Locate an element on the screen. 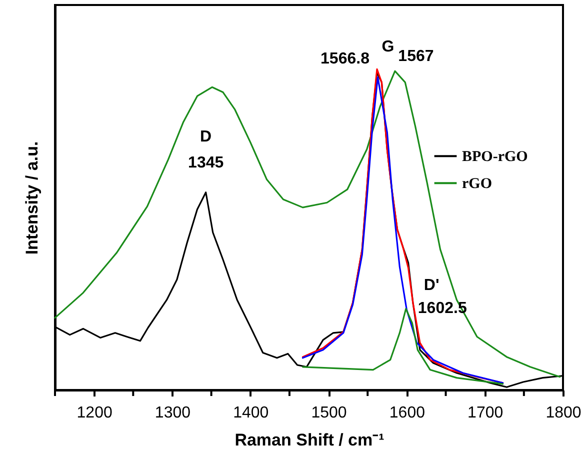 The width and height of the screenshot is (587, 461). annotation: 1567 is located at coordinates (416, 57).